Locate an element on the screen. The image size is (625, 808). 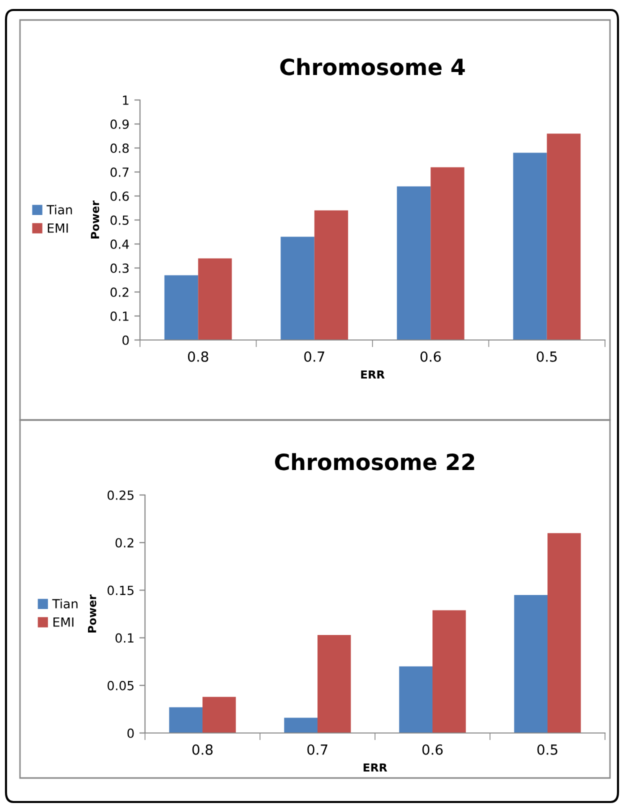
chart-title: Chromosome 4 is located at coordinates (372, 67).